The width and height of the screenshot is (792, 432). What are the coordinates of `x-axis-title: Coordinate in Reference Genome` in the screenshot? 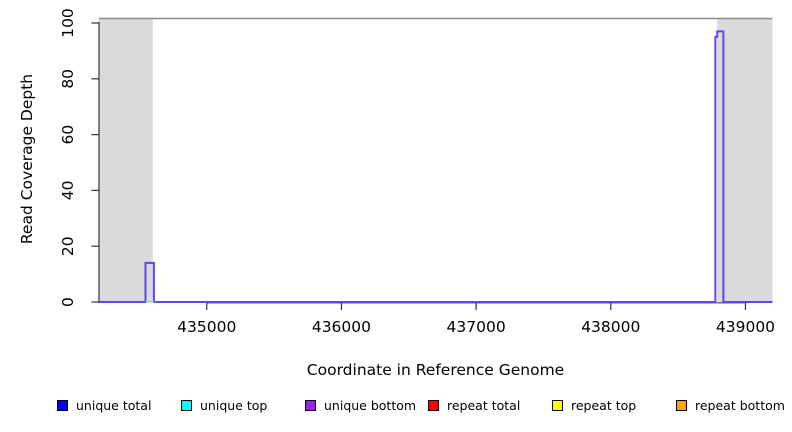 It's located at (435, 370).